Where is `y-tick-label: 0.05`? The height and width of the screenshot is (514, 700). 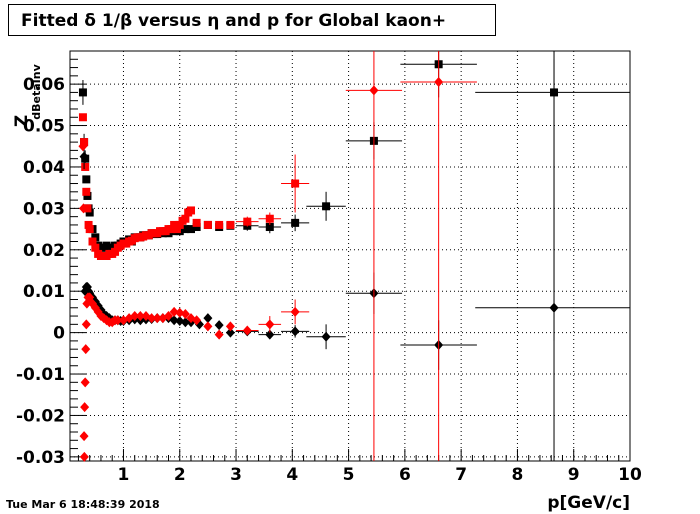
y-tick-label: 0.05 is located at coordinates (44, 127).